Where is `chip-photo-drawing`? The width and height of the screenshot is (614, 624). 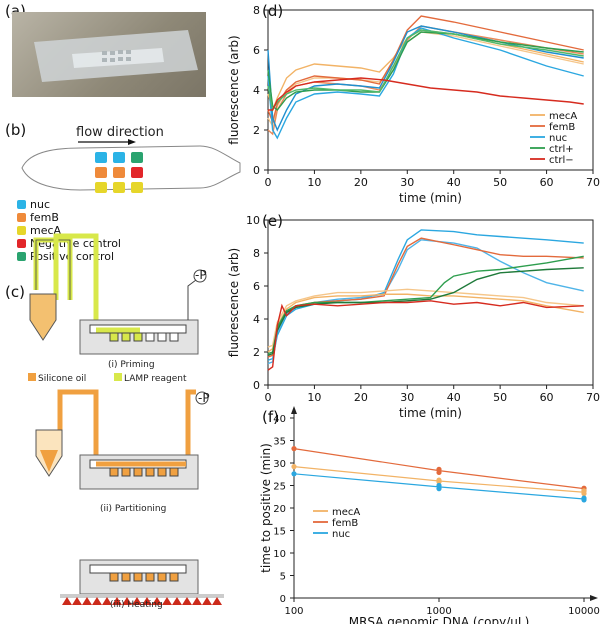
chip-photo-drawing is located at coordinates (116, 56).